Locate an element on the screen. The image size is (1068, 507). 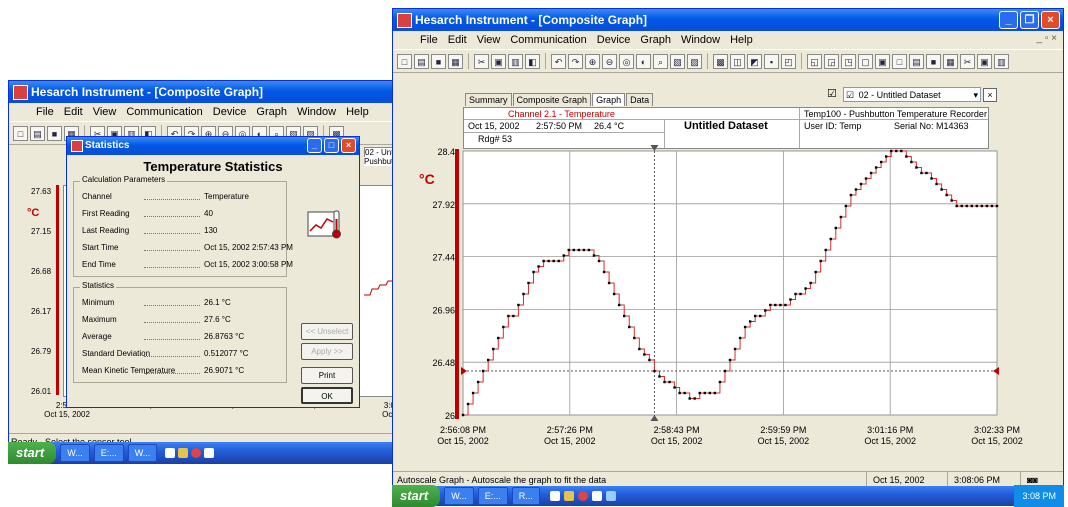
toolbar-button-icon: ▧ is located at coordinates (677, 61).